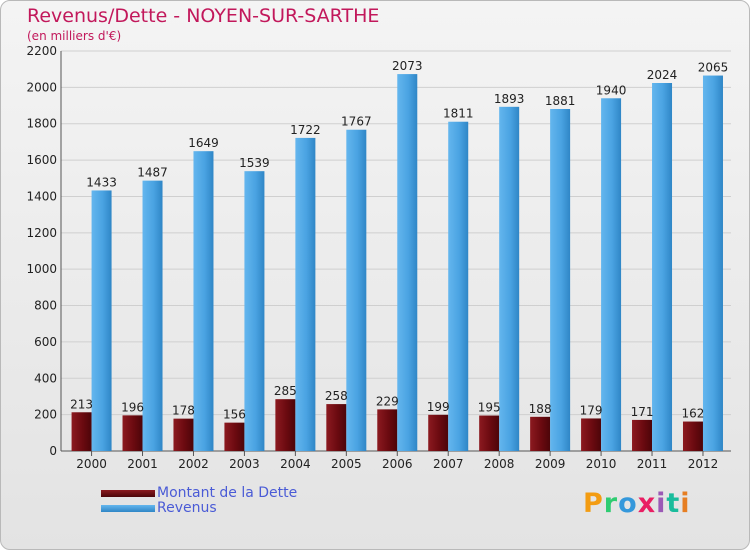 Image resolution: width=750 pixels, height=550 pixels. I want to click on chart-title: Revenus/Dette - NOYEN-SUR-SARTHE, so click(203, 16).